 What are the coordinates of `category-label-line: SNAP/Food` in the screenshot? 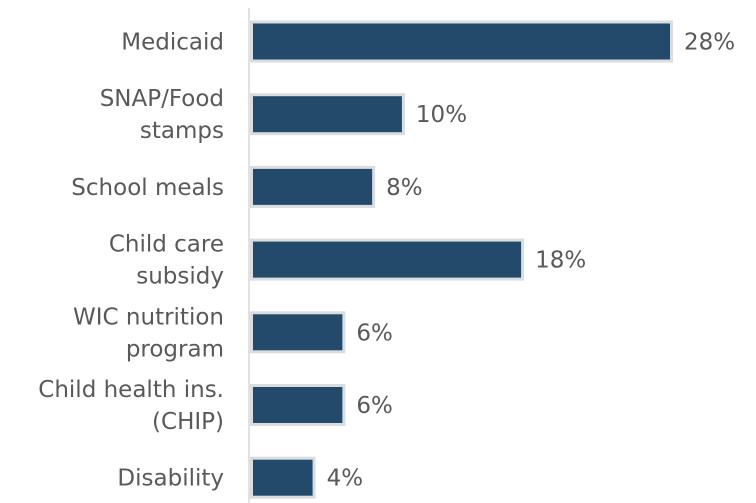 It's located at (162, 99).